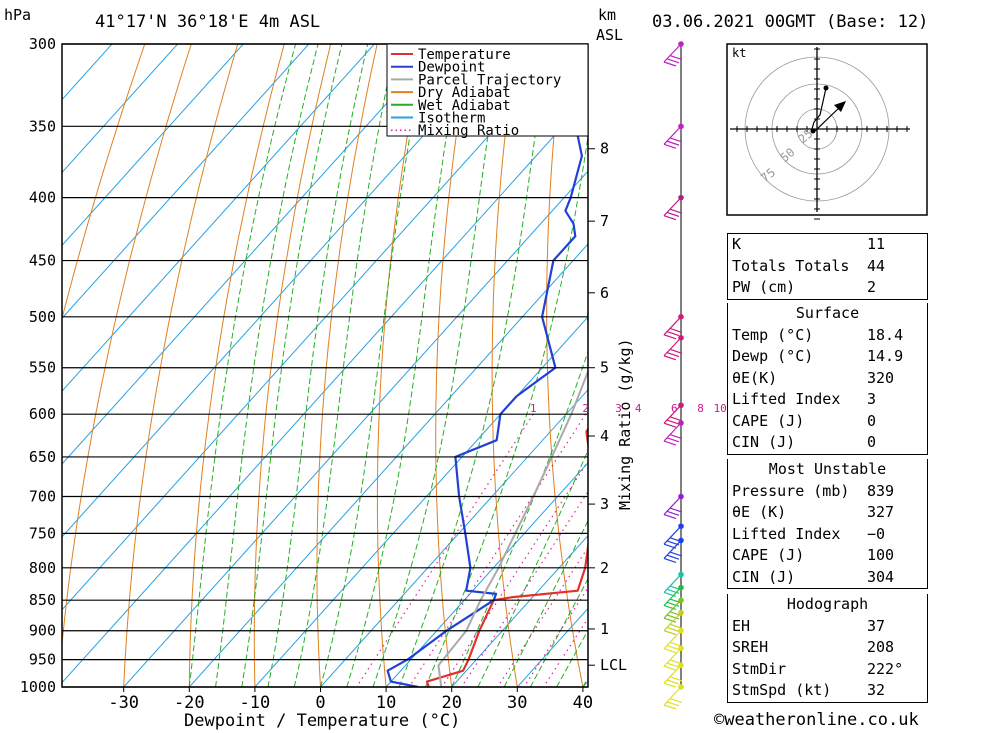  I want to click on surface-dewp-value: 14.9, so click(885, 356).